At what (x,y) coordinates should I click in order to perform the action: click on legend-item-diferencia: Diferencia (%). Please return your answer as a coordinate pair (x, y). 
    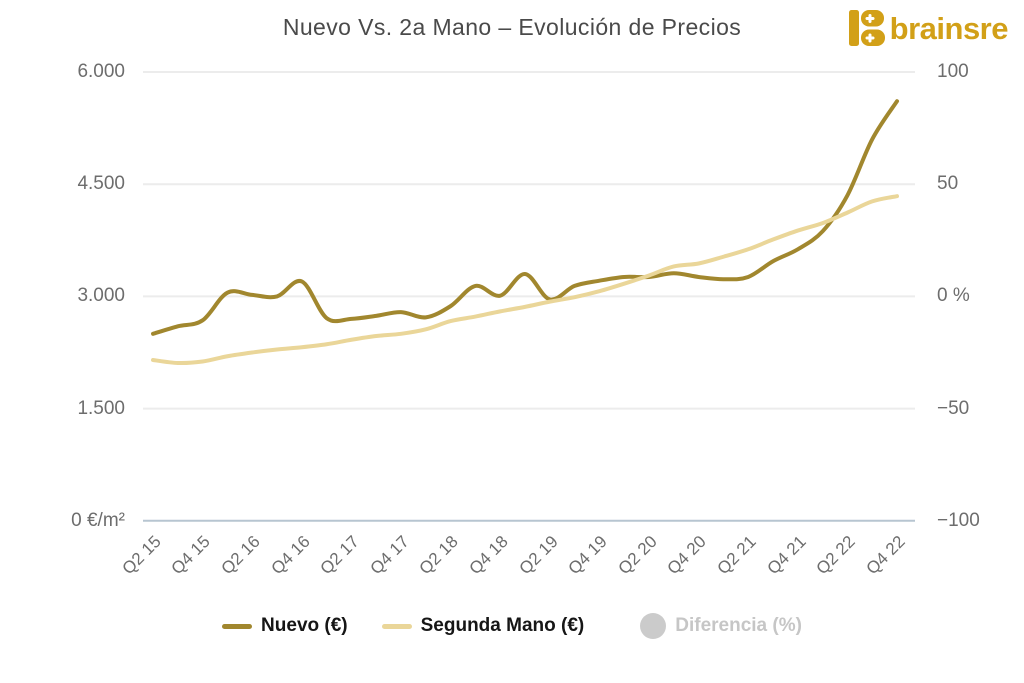
    Looking at the image, I should click on (721, 626).